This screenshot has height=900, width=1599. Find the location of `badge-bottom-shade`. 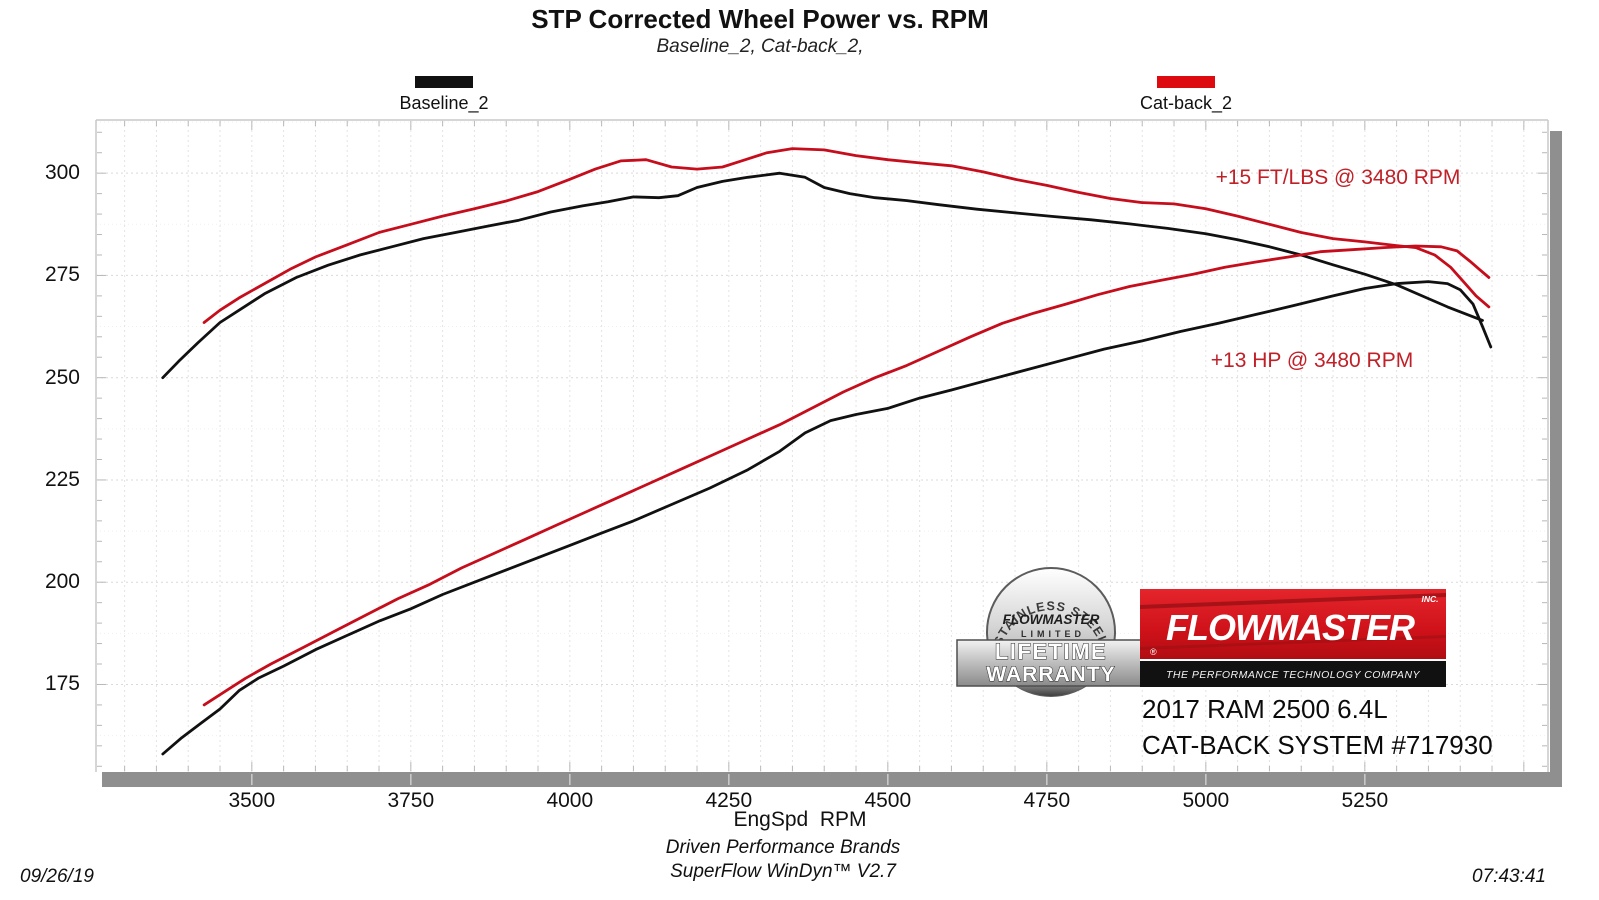

badge-bottom-shade is located at coordinates (1051, 690).